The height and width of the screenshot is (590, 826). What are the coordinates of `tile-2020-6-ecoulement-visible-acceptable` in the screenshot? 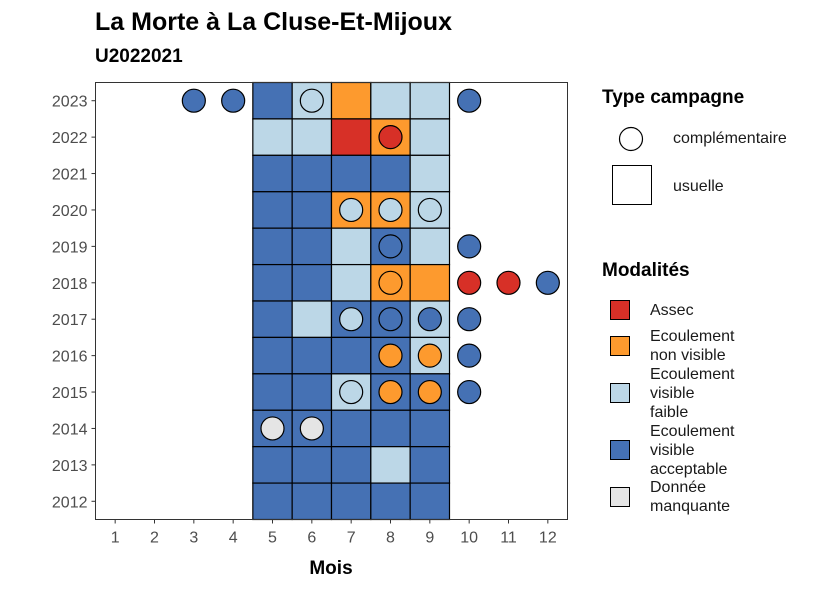 It's located at (312, 210).